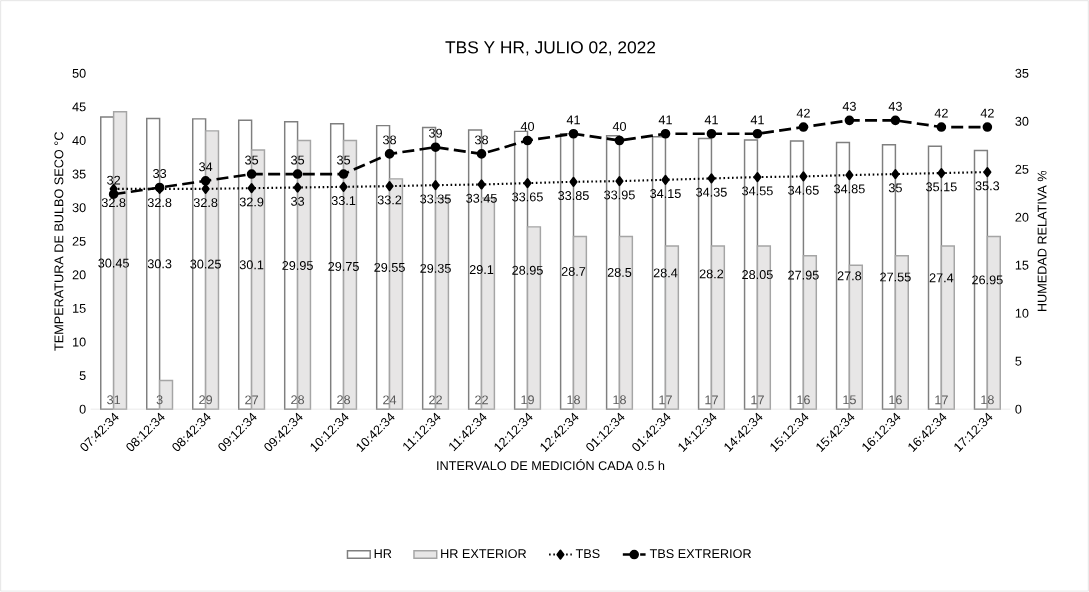 The height and width of the screenshot is (592, 1089). What do you see at coordinates (435, 268) in the screenshot?
I see `data-label: 29.35` at bounding box center [435, 268].